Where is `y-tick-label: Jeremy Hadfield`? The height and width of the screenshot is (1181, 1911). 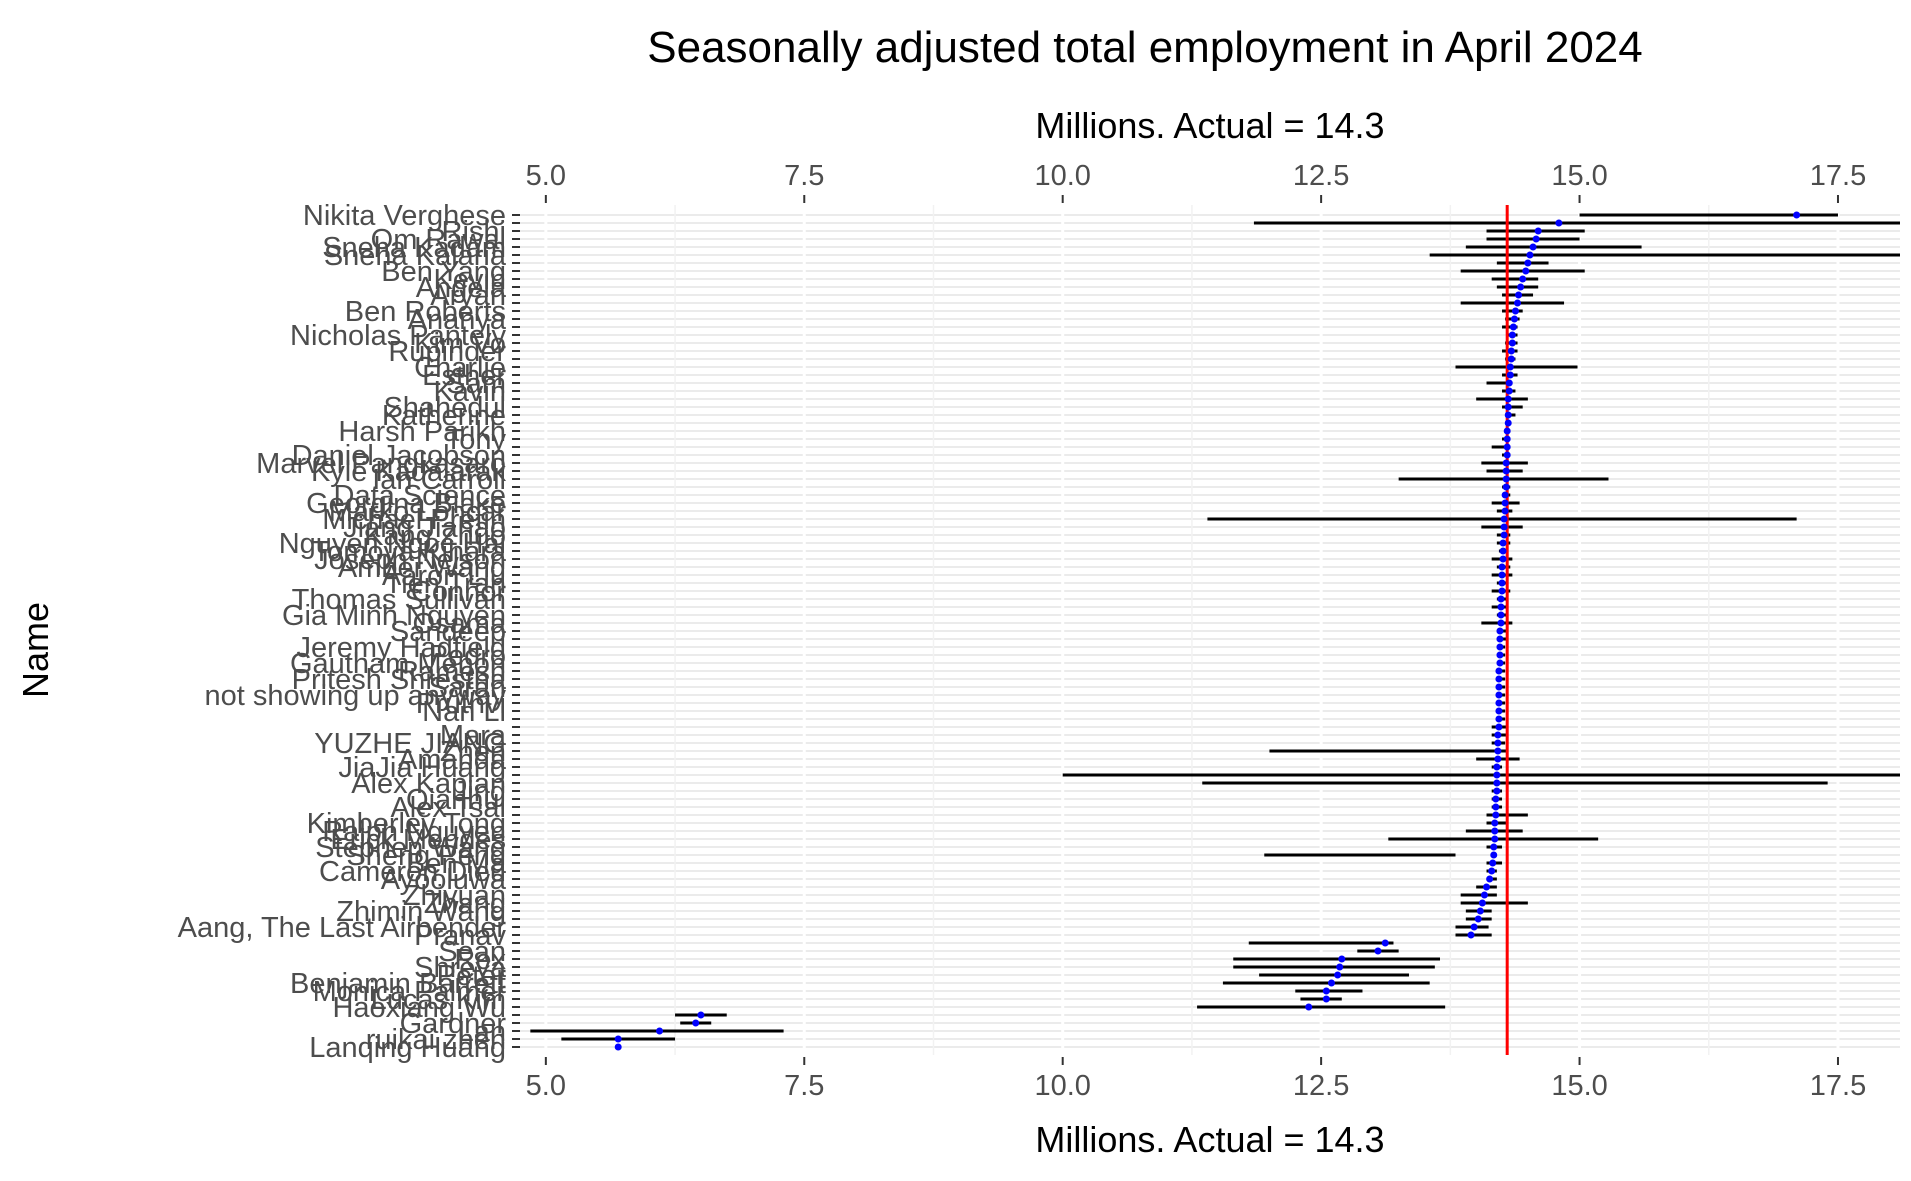 y-tick-label: Jeremy Hadfield is located at coordinates (401, 648).